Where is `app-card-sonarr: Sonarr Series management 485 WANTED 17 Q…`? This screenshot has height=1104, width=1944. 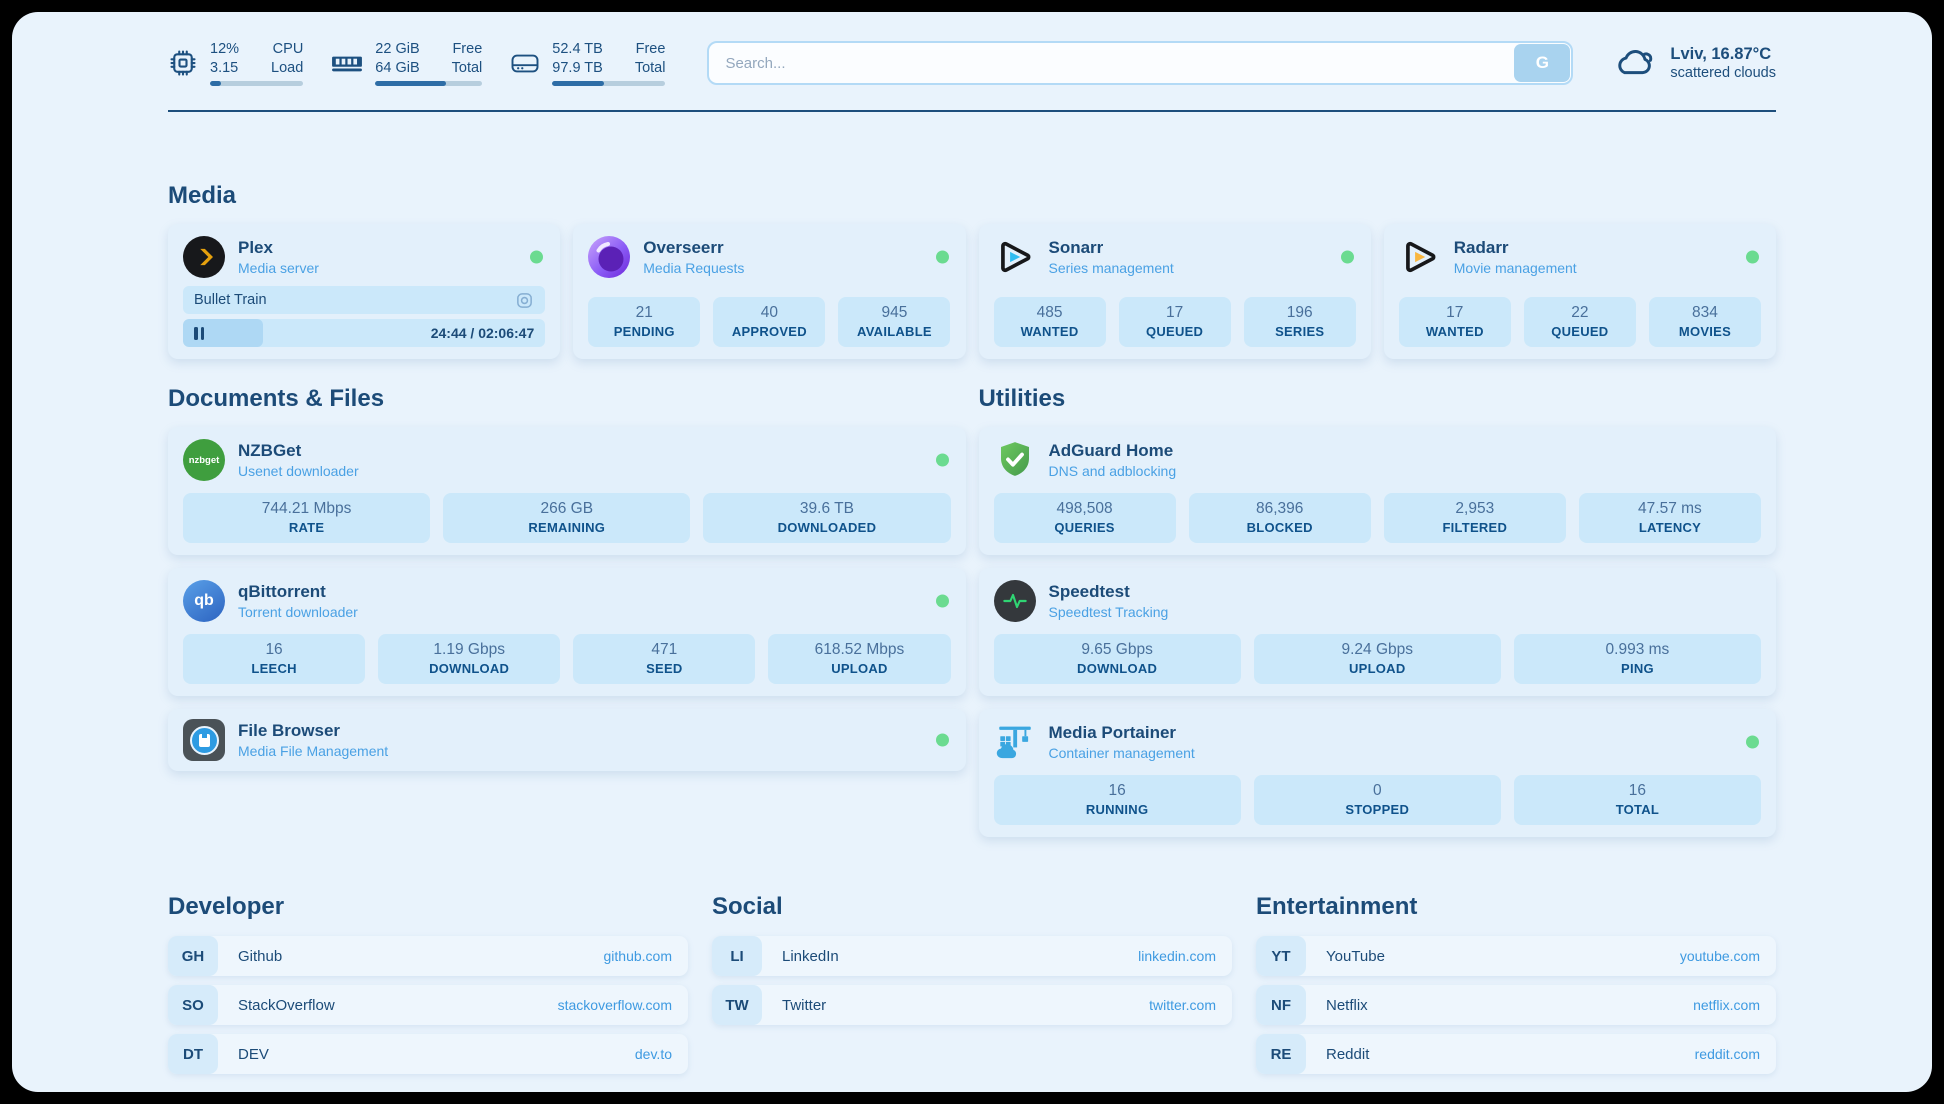
app-card-sonarr: Sonarr Series management 485 WANTED 17 Q… is located at coordinates (1174, 291).